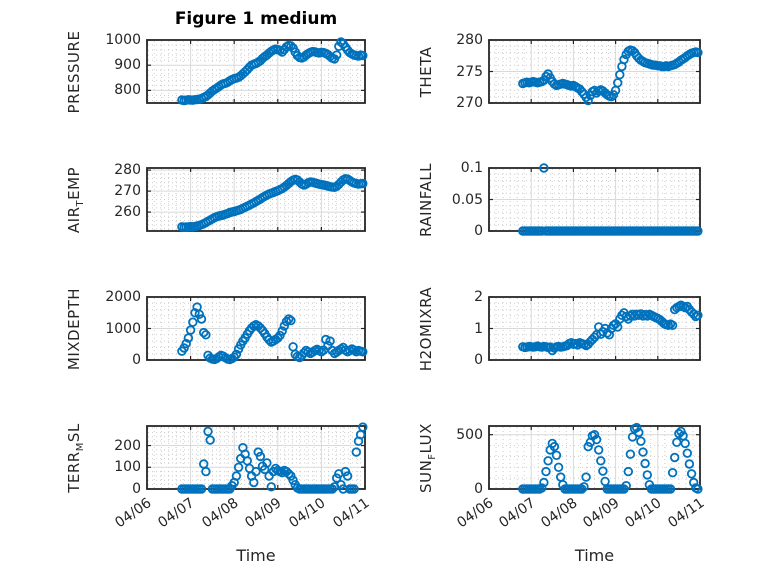 The width and height of the screenshot is (778, 583). Describe the element at coordinates (74, 432) in the screenshot. I see `label-text: SL` at that location.